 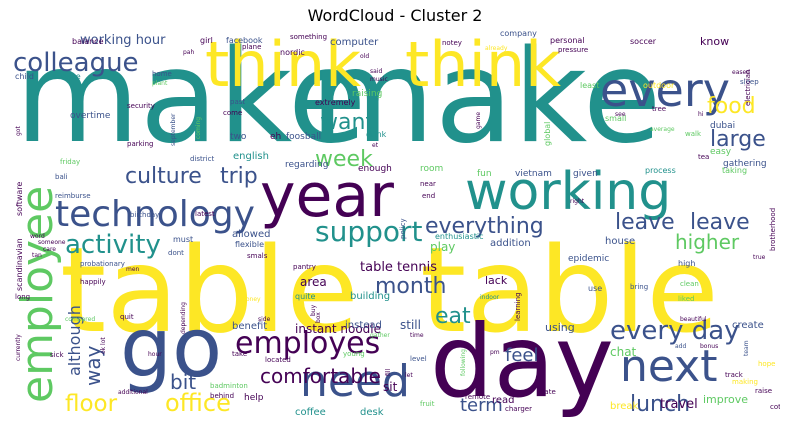 I want to click on word-english: english, so click(x=251, y=156).